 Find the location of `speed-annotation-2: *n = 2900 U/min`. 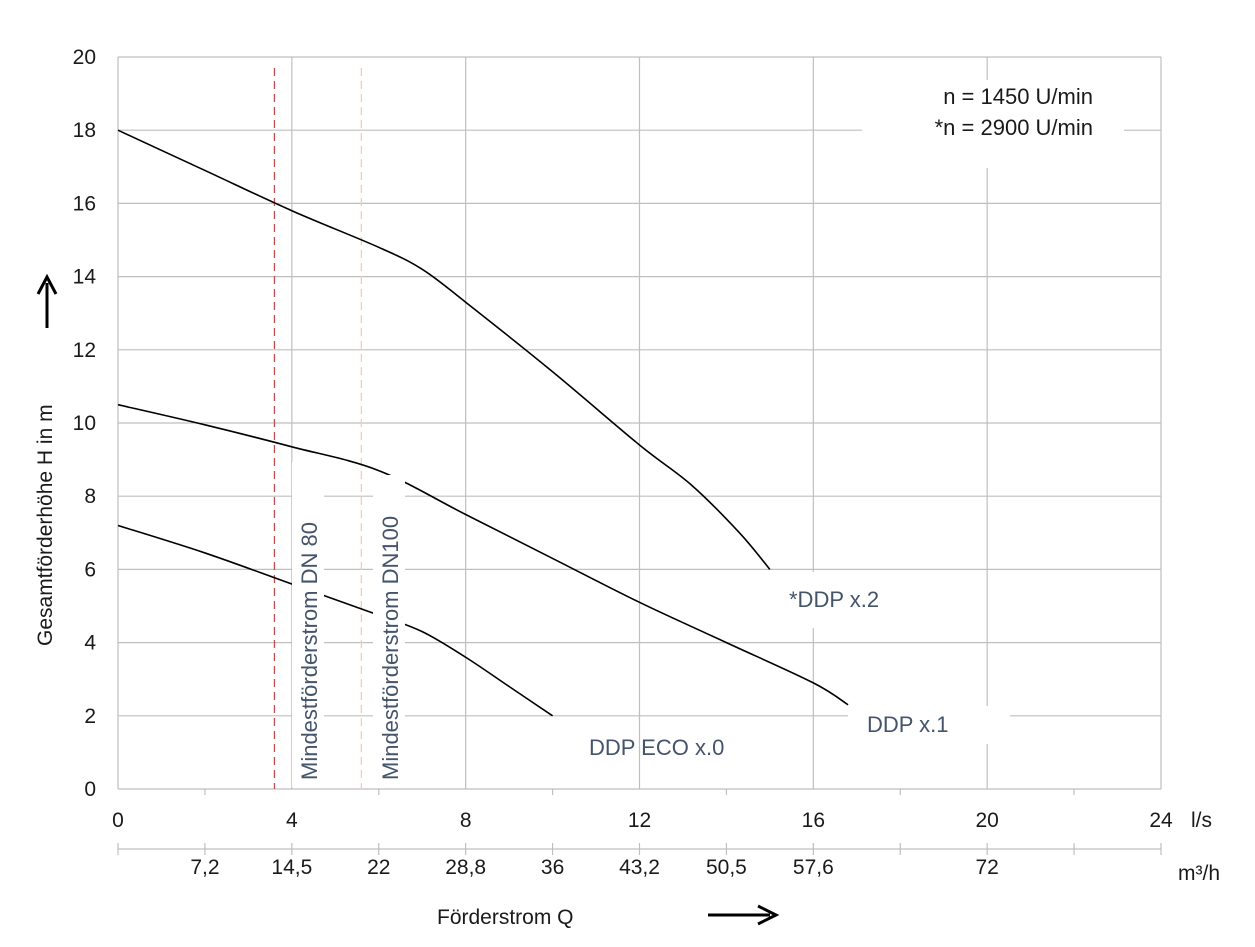

speed-annotation-2: *n = 2900 U/min is located at coordinates (1014, 127).